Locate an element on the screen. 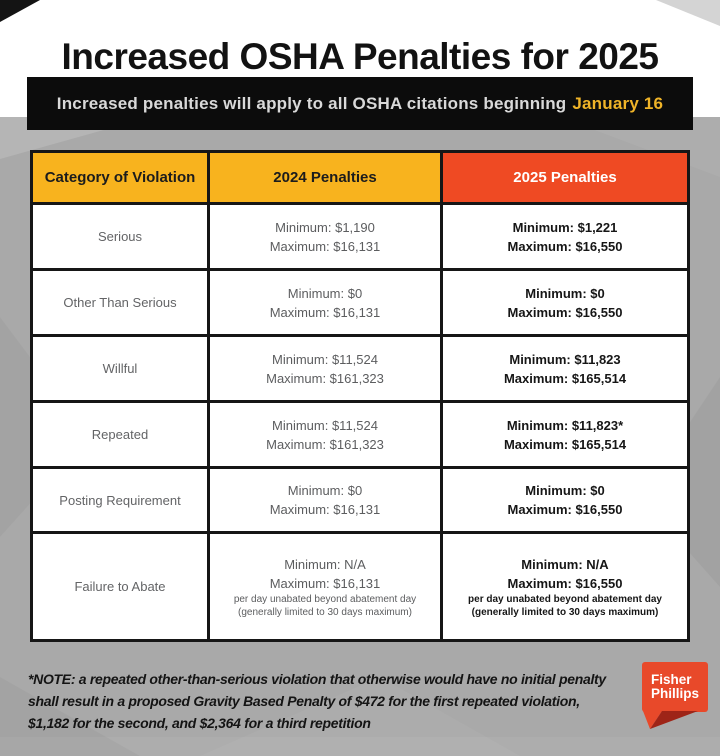  logo-text-line2: Phillips is located at coordinates (675, 693).